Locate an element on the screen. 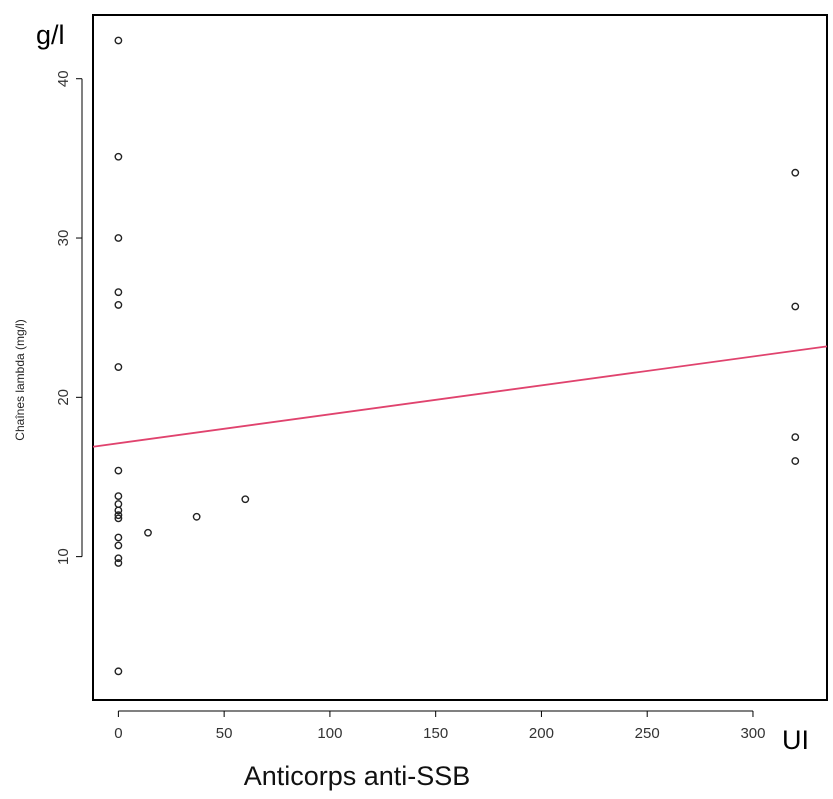 The height and width of the screenshot is (799, 833). y-tick-label: 20 is located at coordinates (63, 397).